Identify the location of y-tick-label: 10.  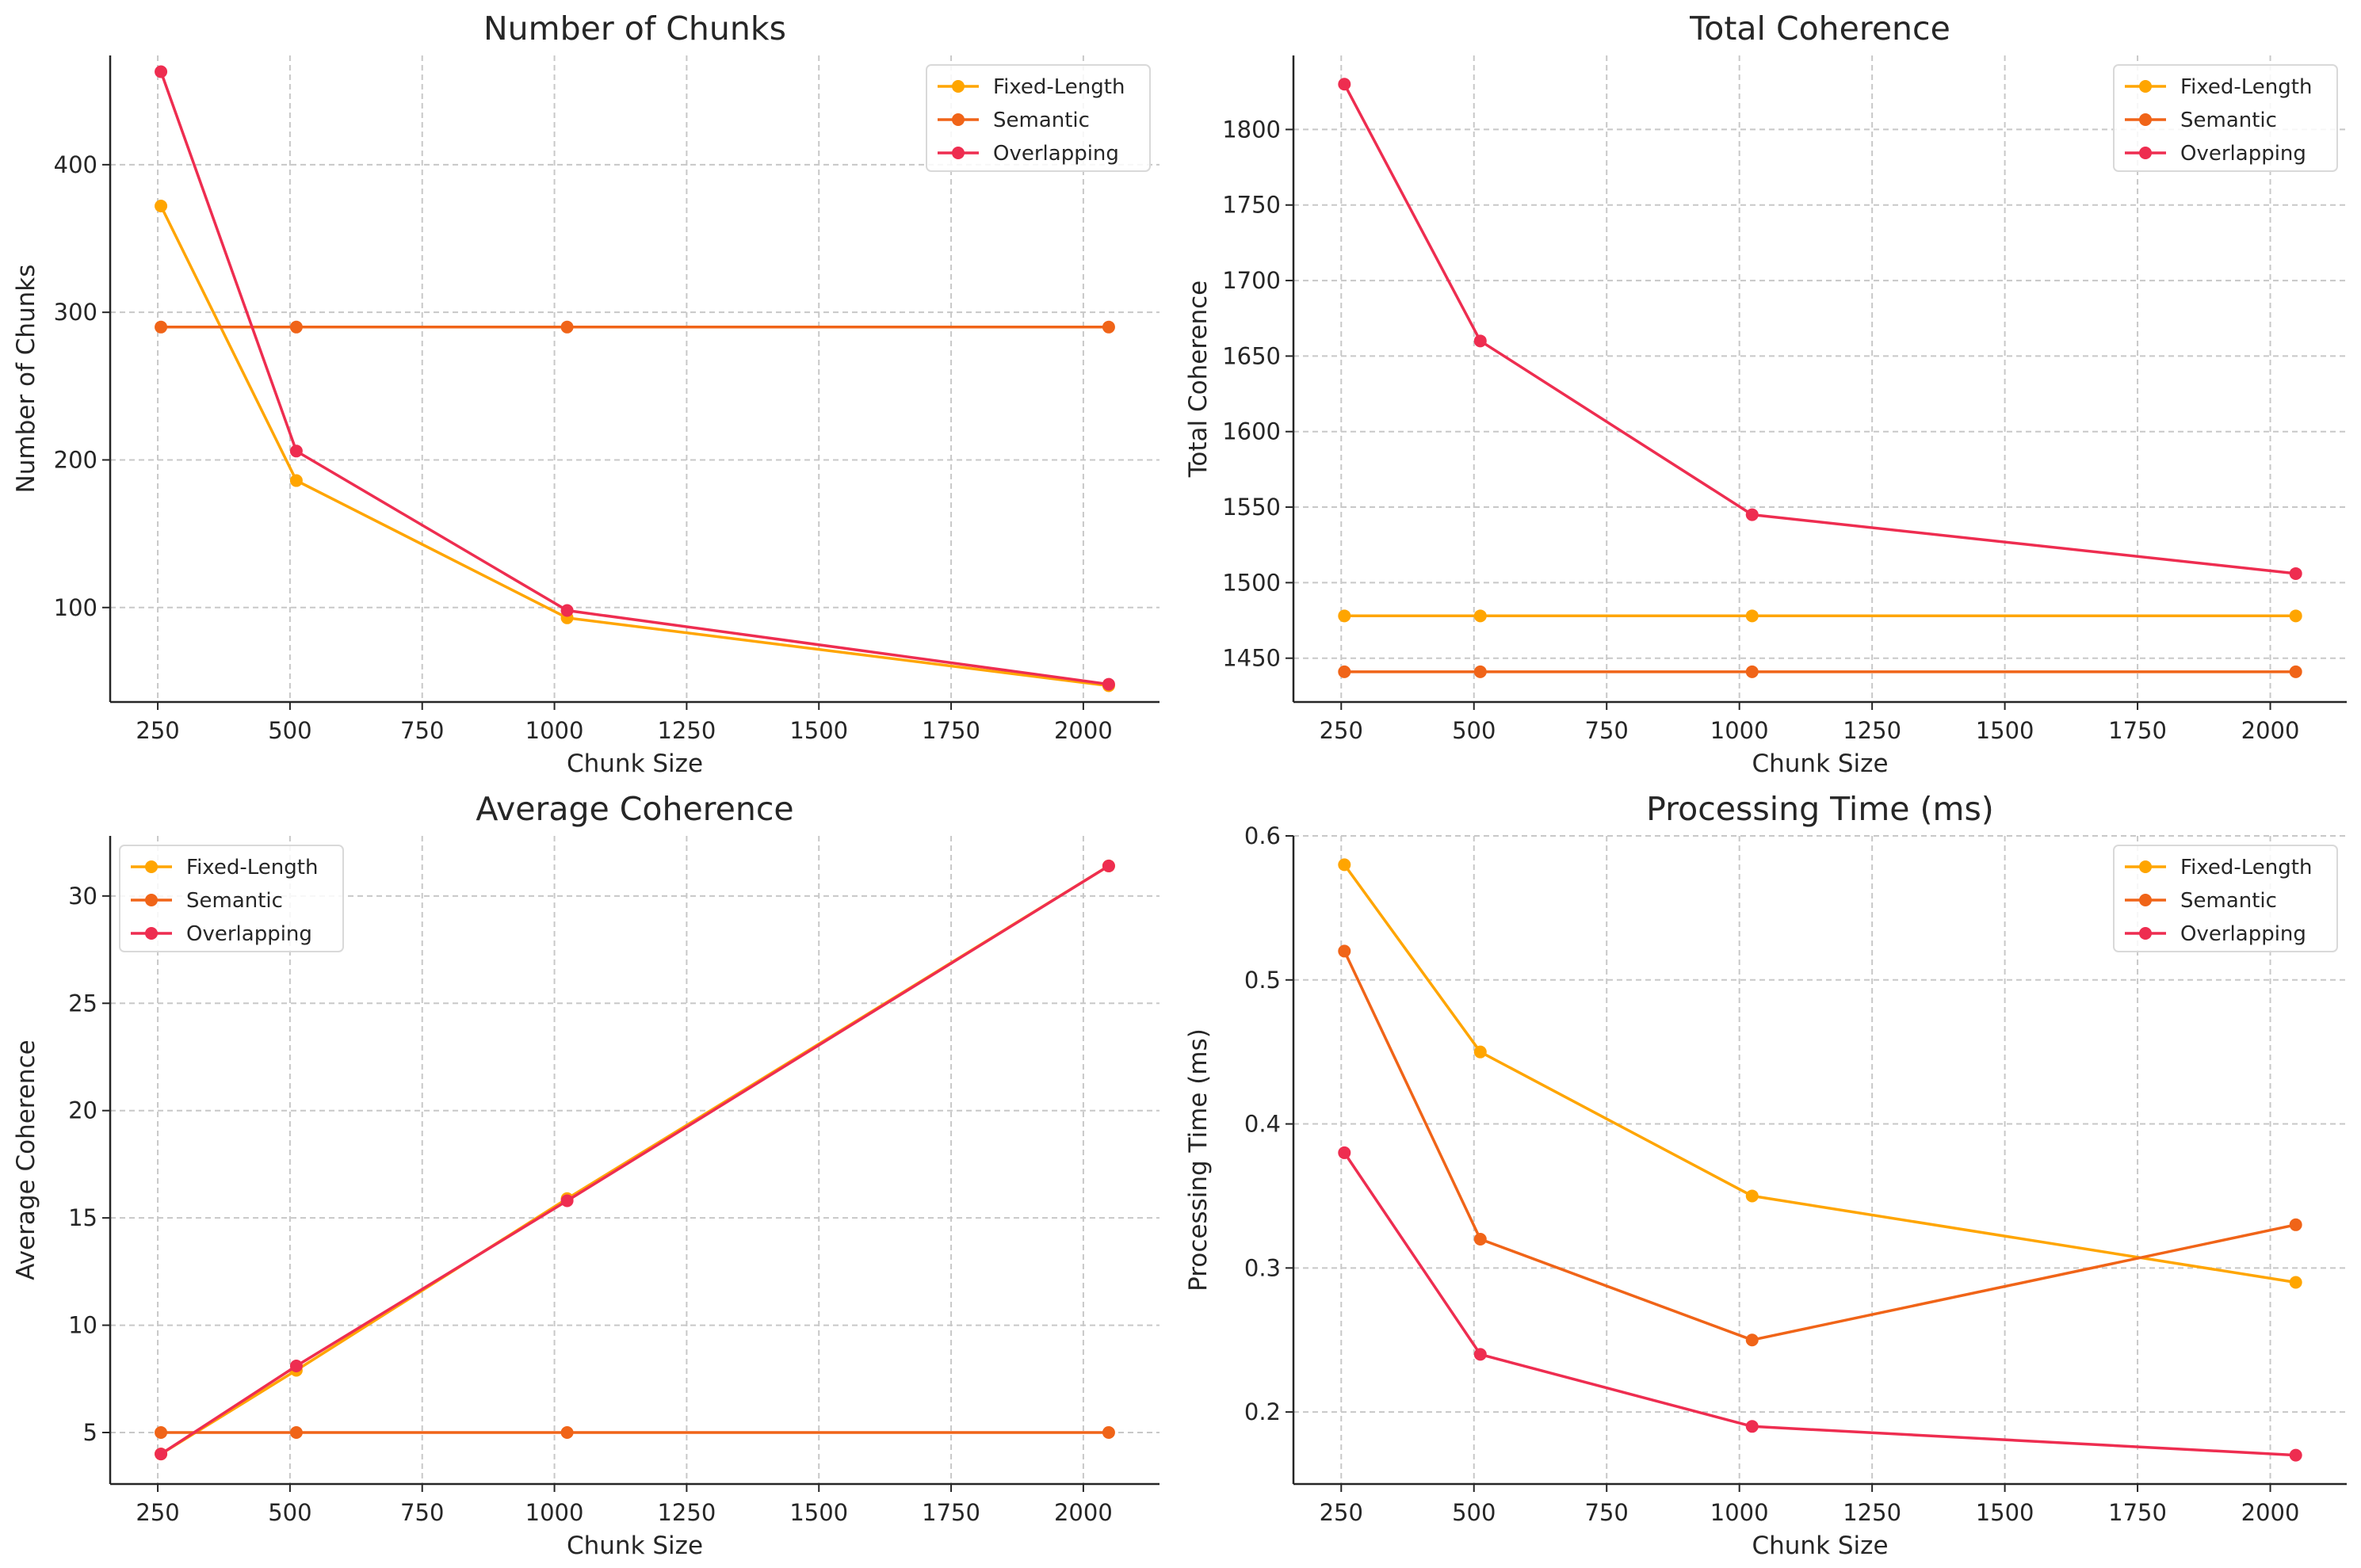
(82, 1325).